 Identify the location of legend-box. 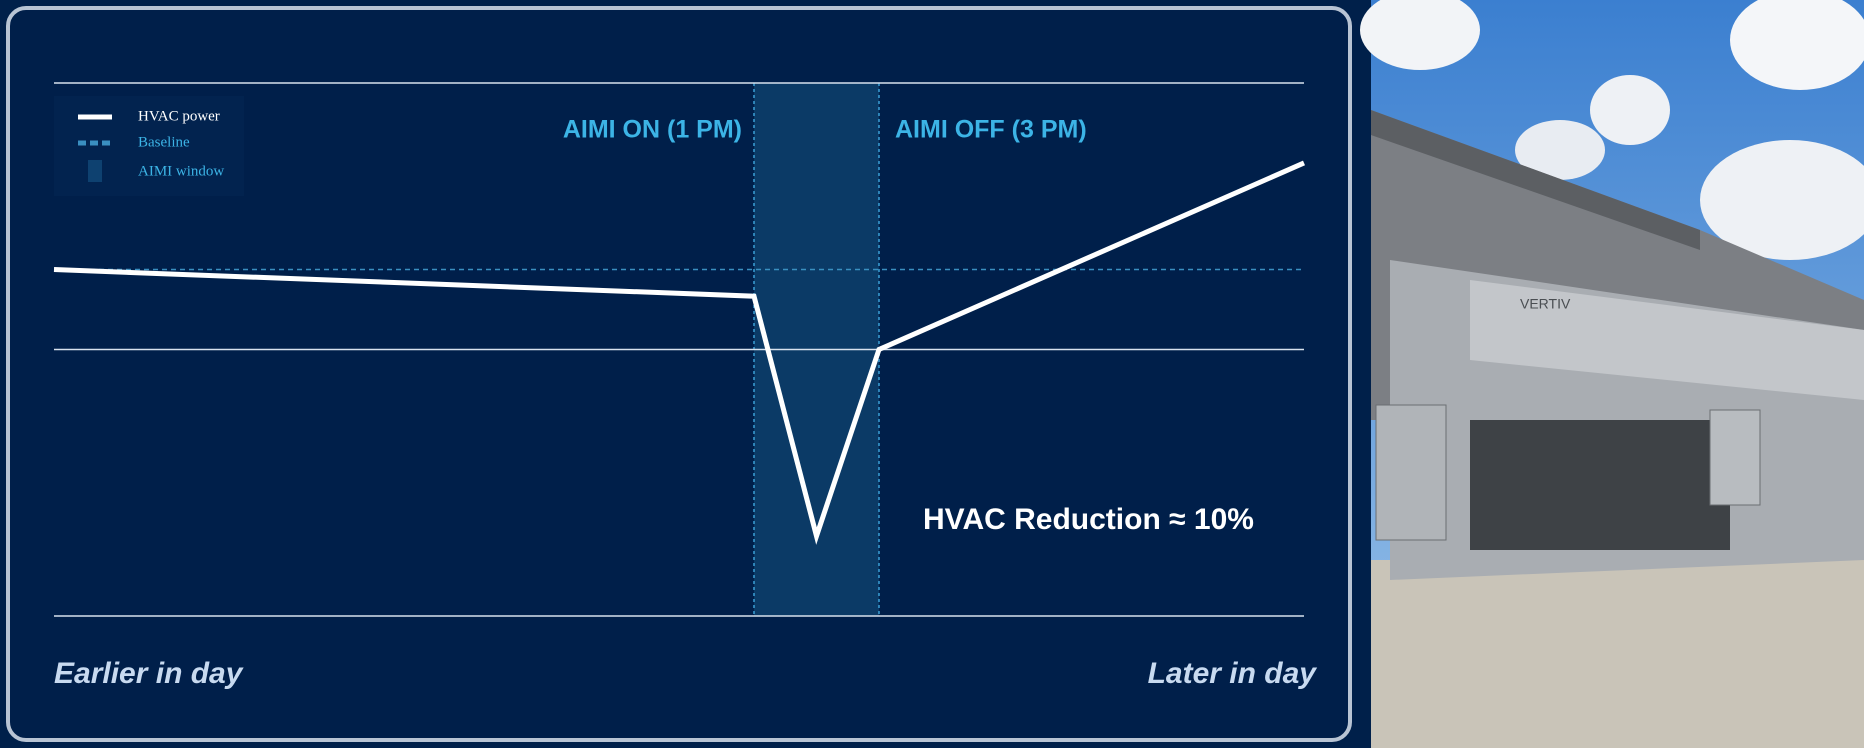
(149, 146).